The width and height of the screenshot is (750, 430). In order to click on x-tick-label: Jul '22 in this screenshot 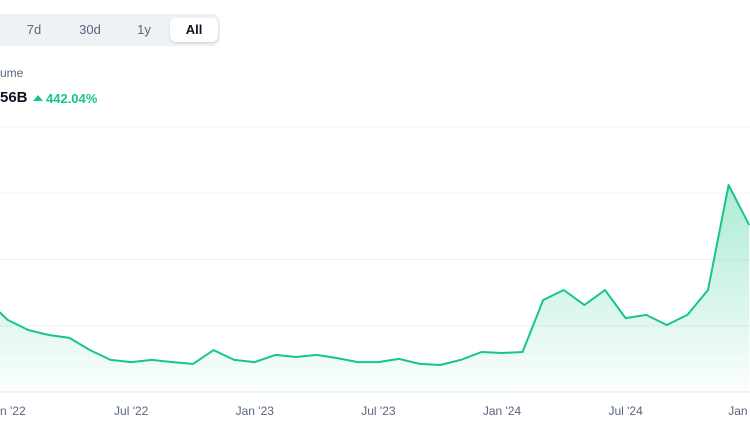, I will do `click(131, 411)`.